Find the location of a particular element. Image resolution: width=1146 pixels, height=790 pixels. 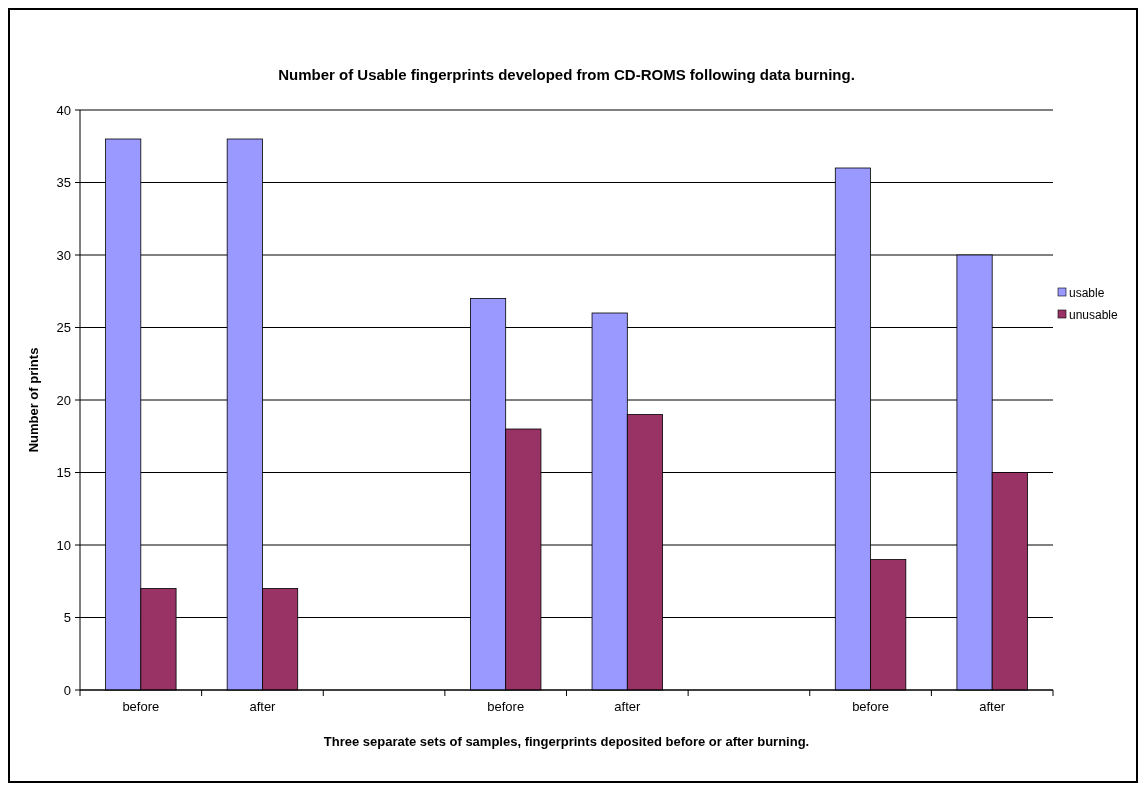

legend-label: unusable is located at coordinates (1094, 315).